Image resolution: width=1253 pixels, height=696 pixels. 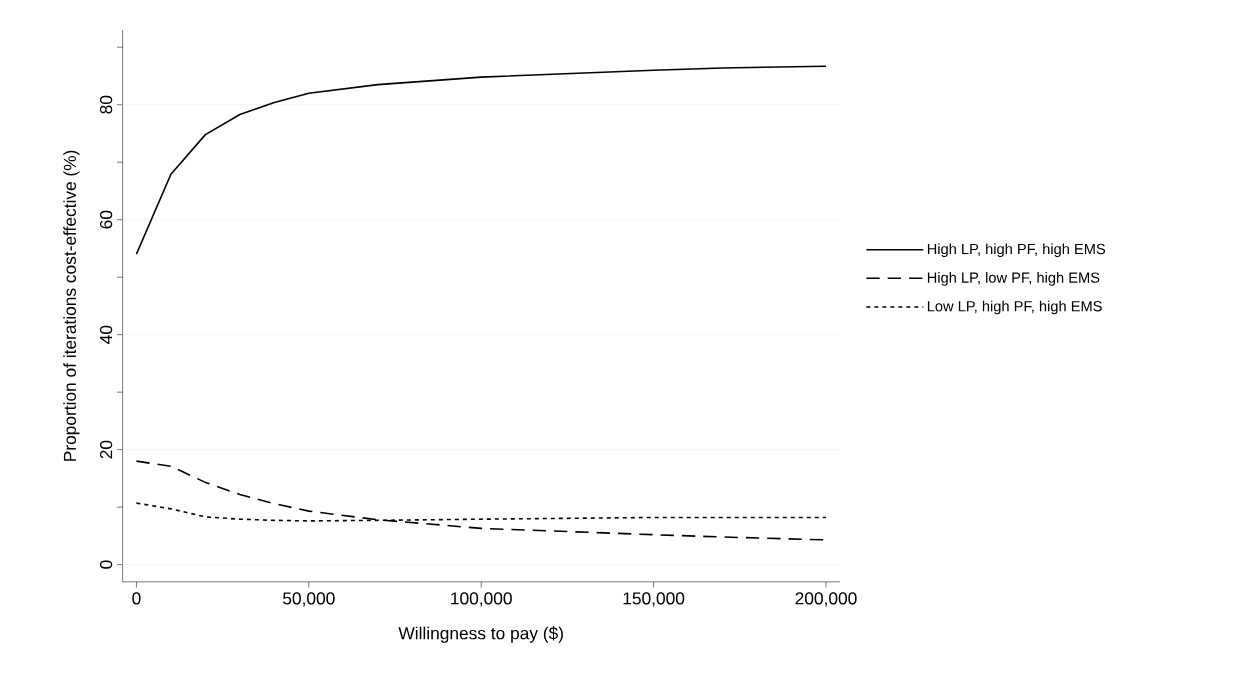 I want to click on y-tick-label: 0, so click(x=106, y=564).